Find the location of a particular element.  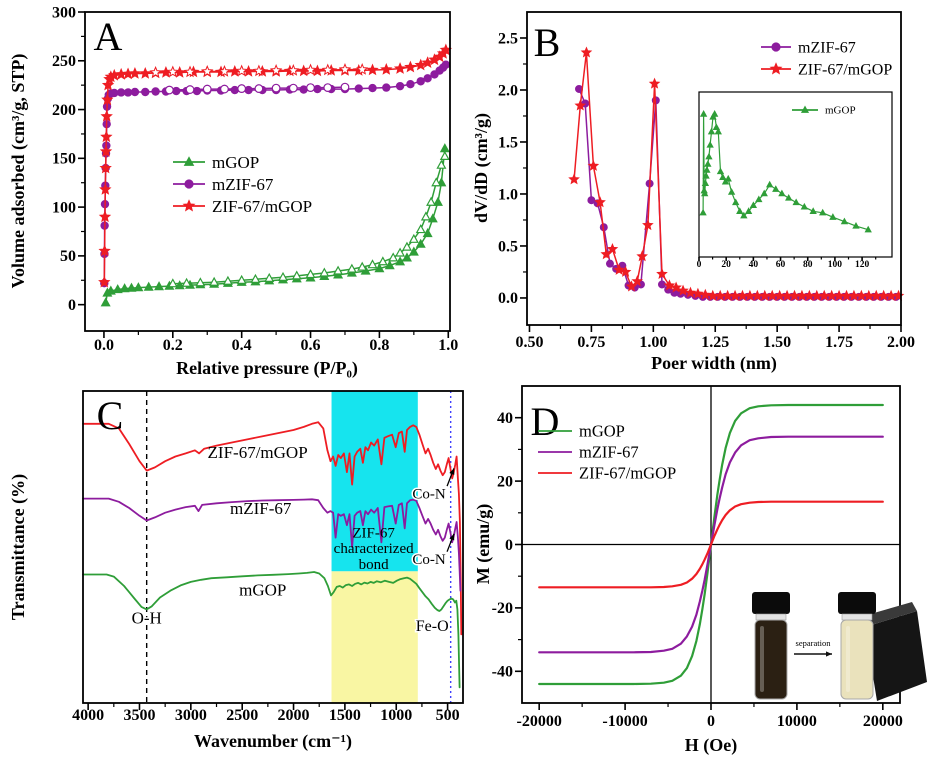

svg-text: Relative pressure (P/P₀) is located at coordinates (267, 368).